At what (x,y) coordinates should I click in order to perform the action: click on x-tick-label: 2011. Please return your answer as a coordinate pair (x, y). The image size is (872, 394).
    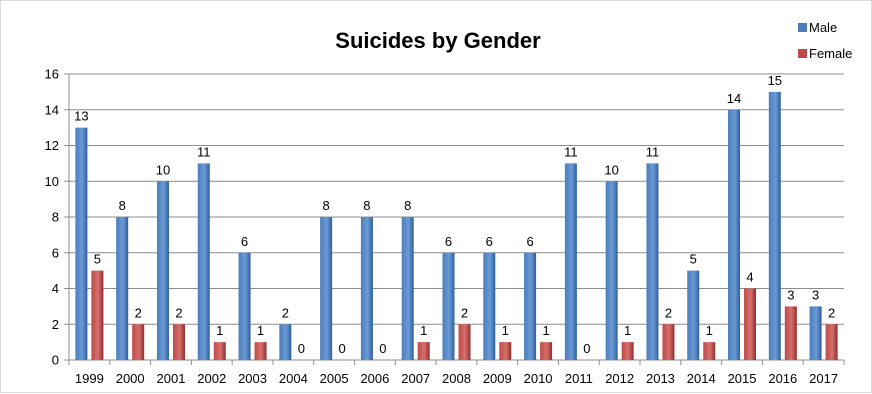
    Looking at the image, I should click on (579, 378).